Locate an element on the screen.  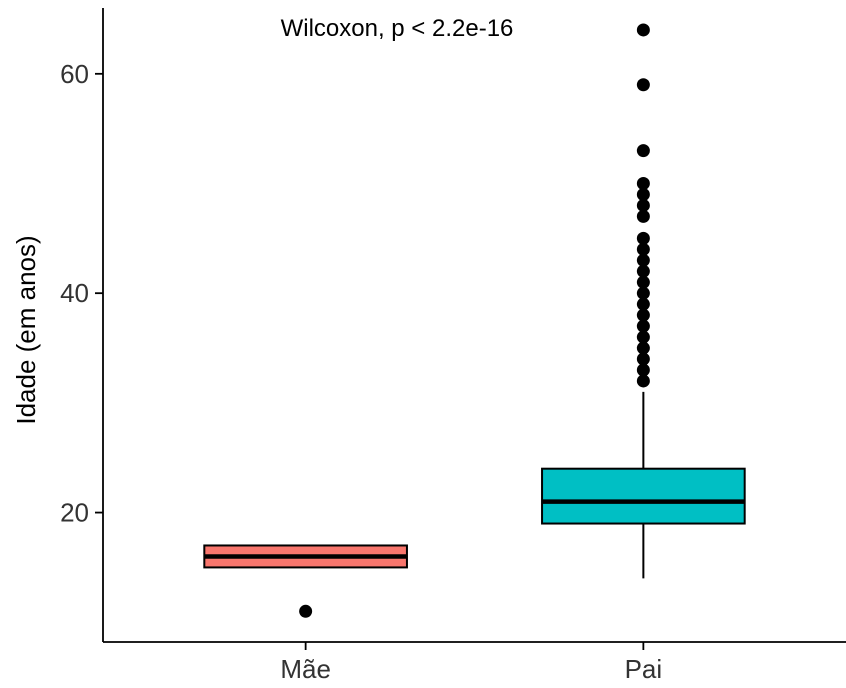
y-tick-label: 60 is located at coordinates (74, 74).